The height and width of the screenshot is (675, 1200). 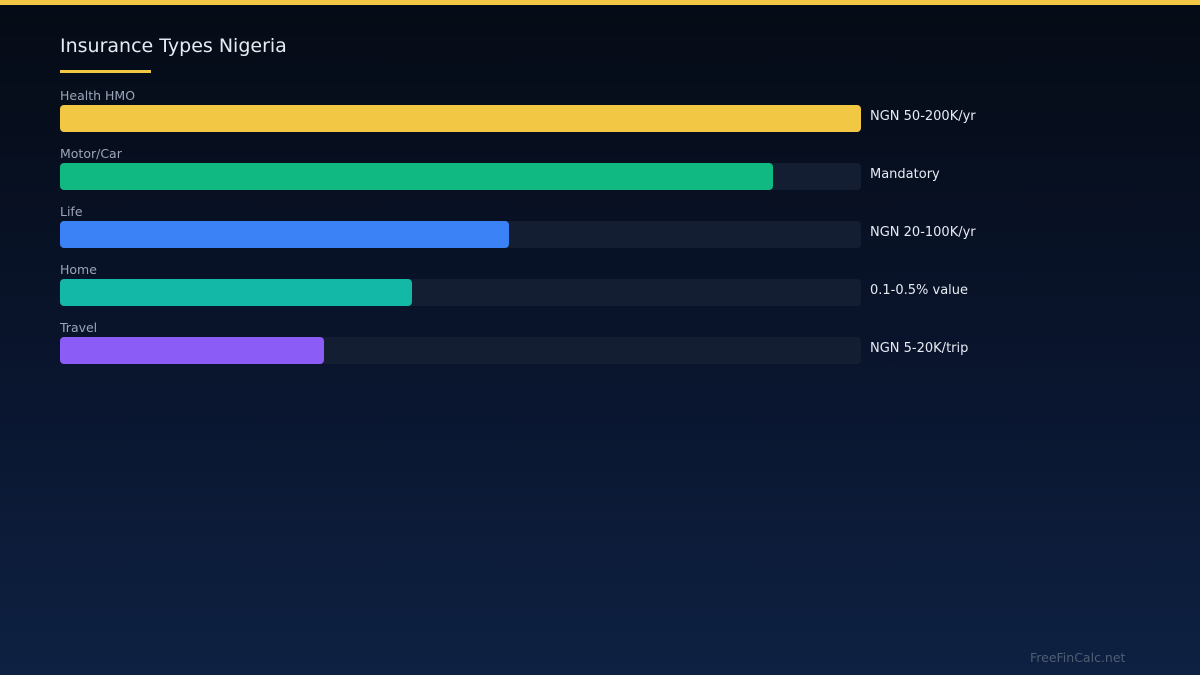 What do you see at coordinates (923, 232) in the screenshot?
I see `value-label: NGN 20-100K/yr` at bounding box center [923, 232].